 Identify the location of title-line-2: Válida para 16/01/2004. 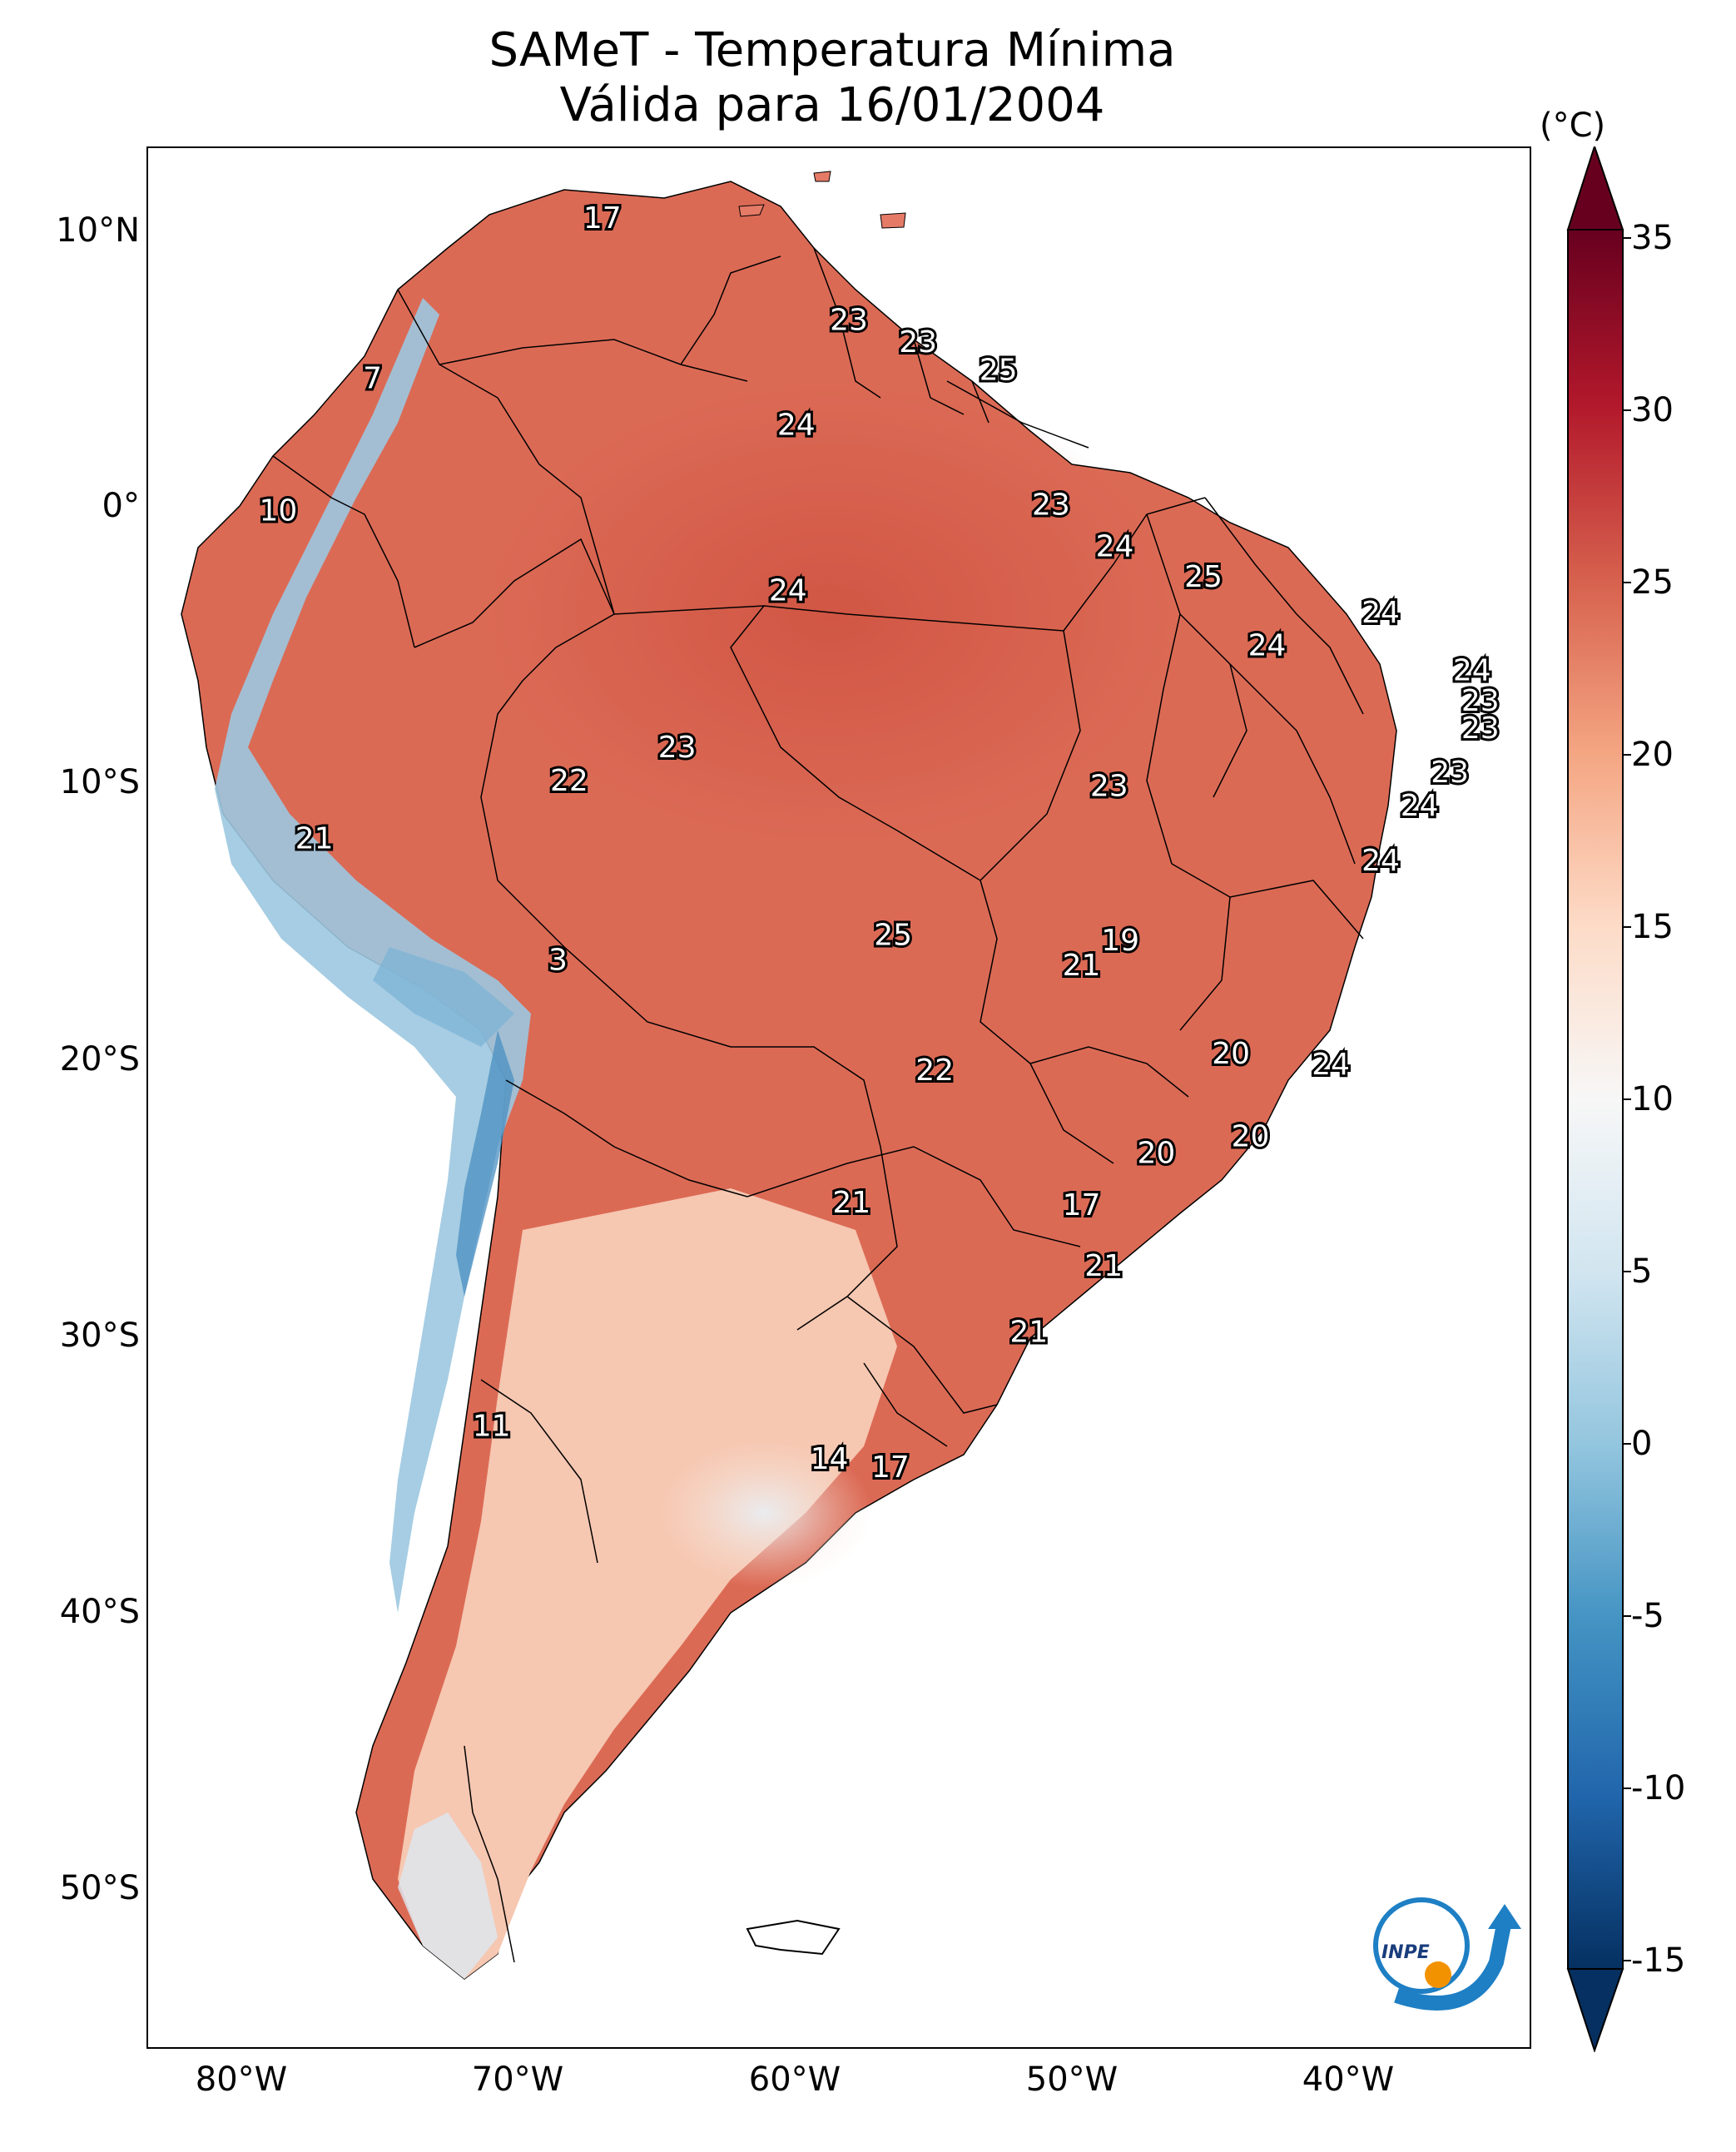
(832, 105).